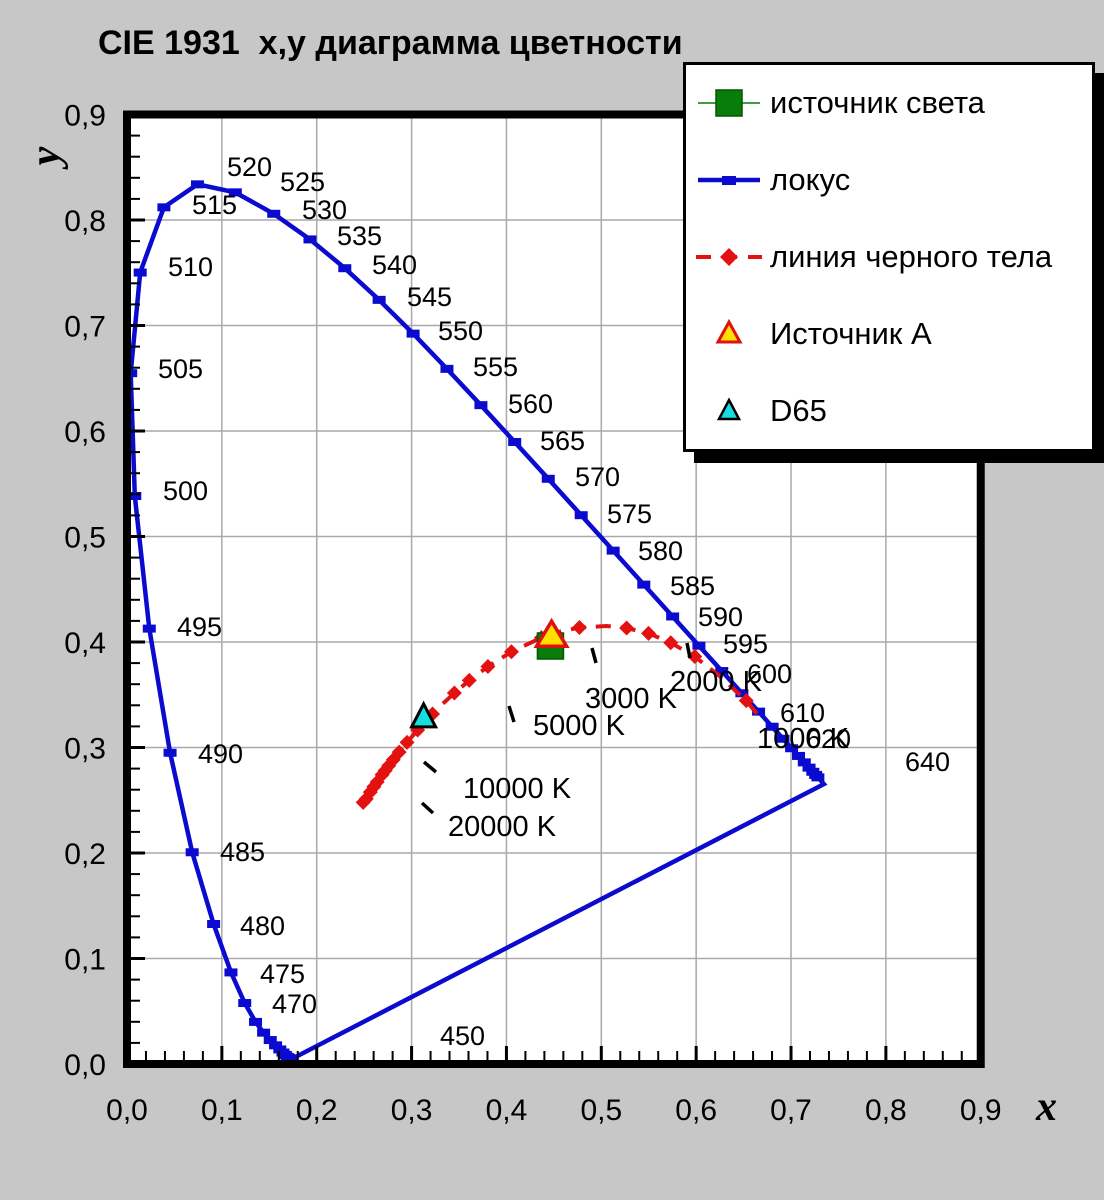  What do you see at coordinates (1046, 1107) in the screenshot?
I see `x-axis-title: x` at bounding box center [1046, 1107].